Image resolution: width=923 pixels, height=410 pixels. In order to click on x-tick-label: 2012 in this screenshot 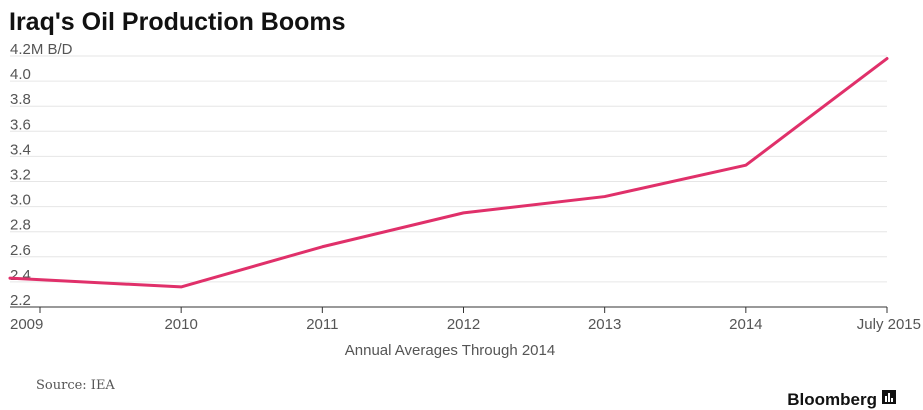, I will do `click(463, 324)`.